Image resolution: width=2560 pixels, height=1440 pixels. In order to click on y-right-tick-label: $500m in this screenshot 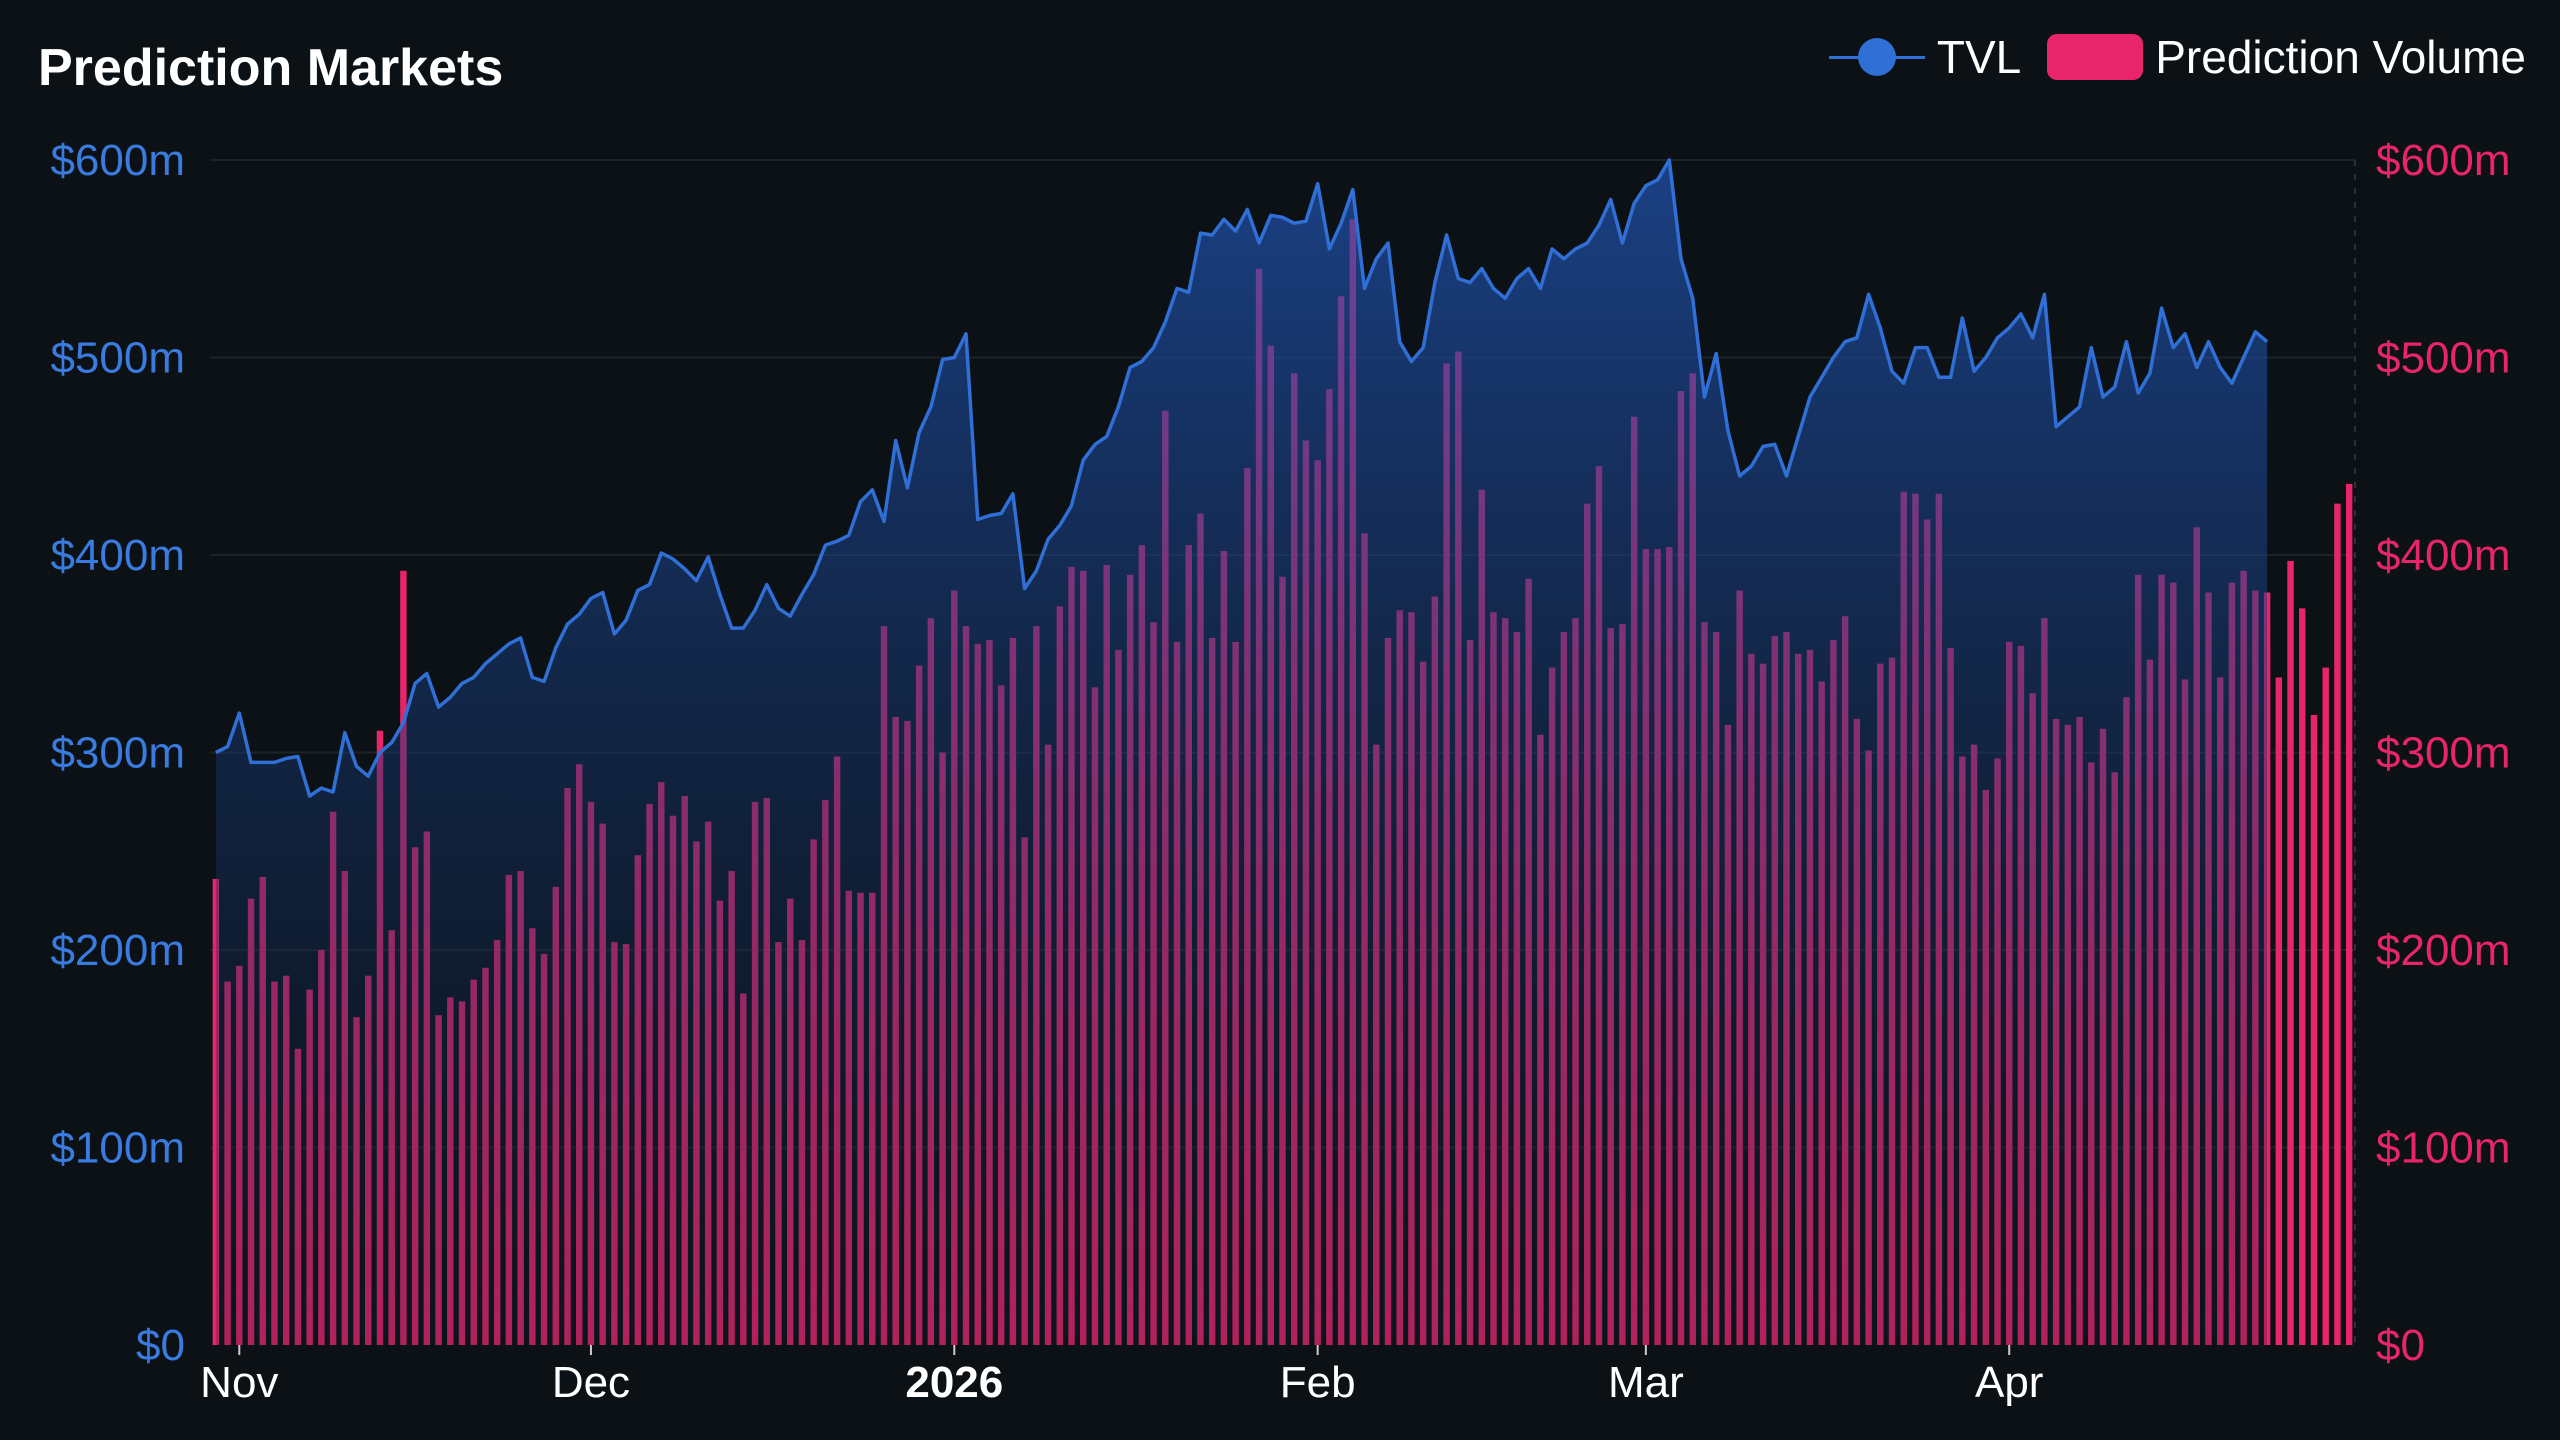, I will do `click(2443, 358)`.